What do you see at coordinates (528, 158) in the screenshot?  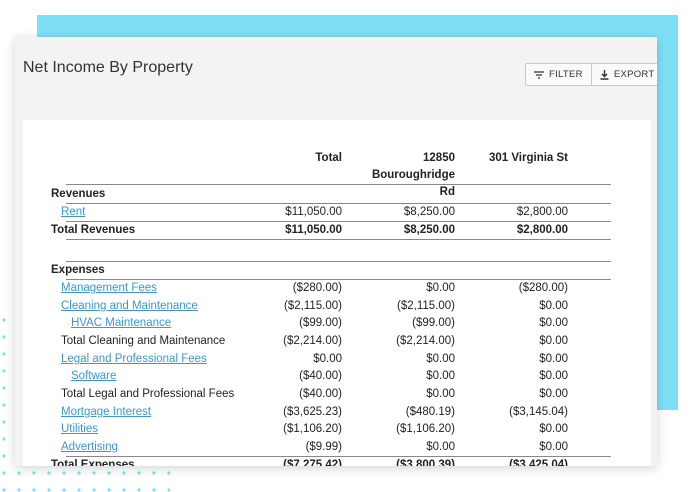 I see `column-header: 301 Virginia St` at bounding box center [528, 158].